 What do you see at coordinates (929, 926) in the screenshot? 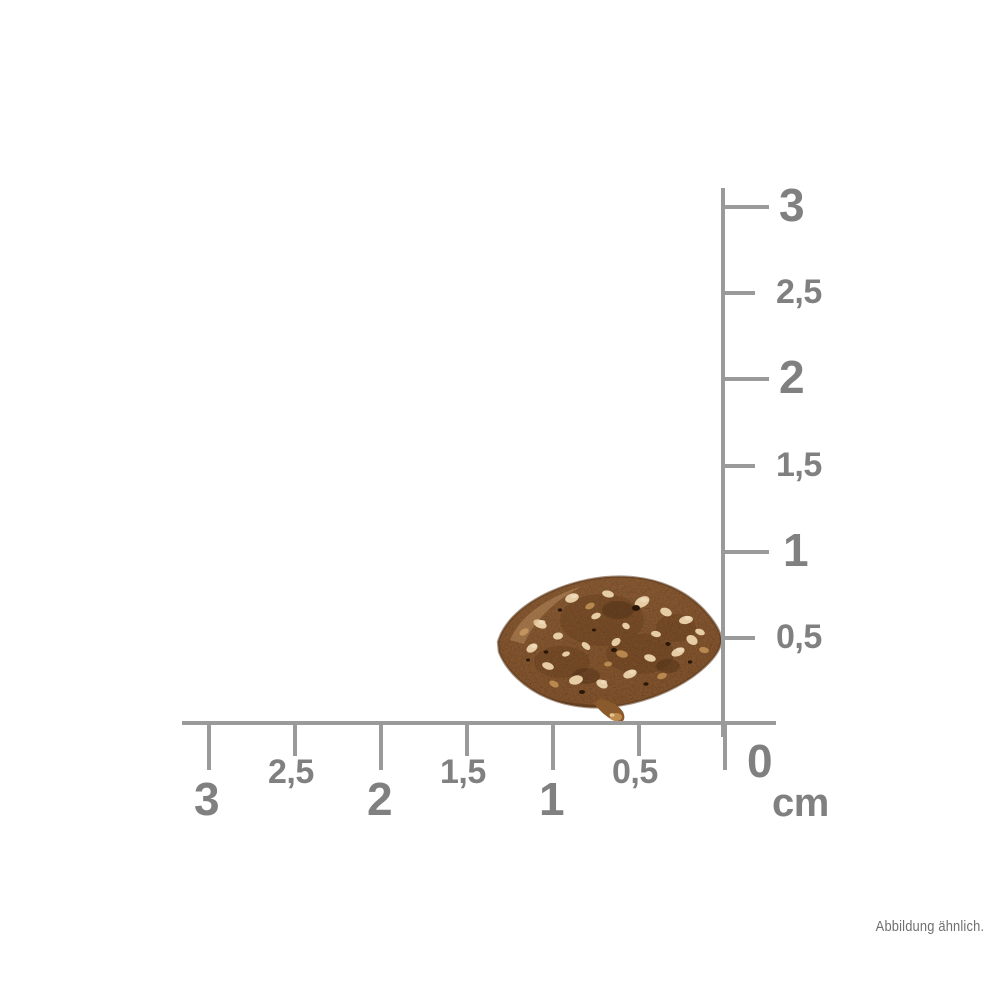
I see `footnote-disclaimer: Abbildung ähnlich.` at bounding box center [929, 926].